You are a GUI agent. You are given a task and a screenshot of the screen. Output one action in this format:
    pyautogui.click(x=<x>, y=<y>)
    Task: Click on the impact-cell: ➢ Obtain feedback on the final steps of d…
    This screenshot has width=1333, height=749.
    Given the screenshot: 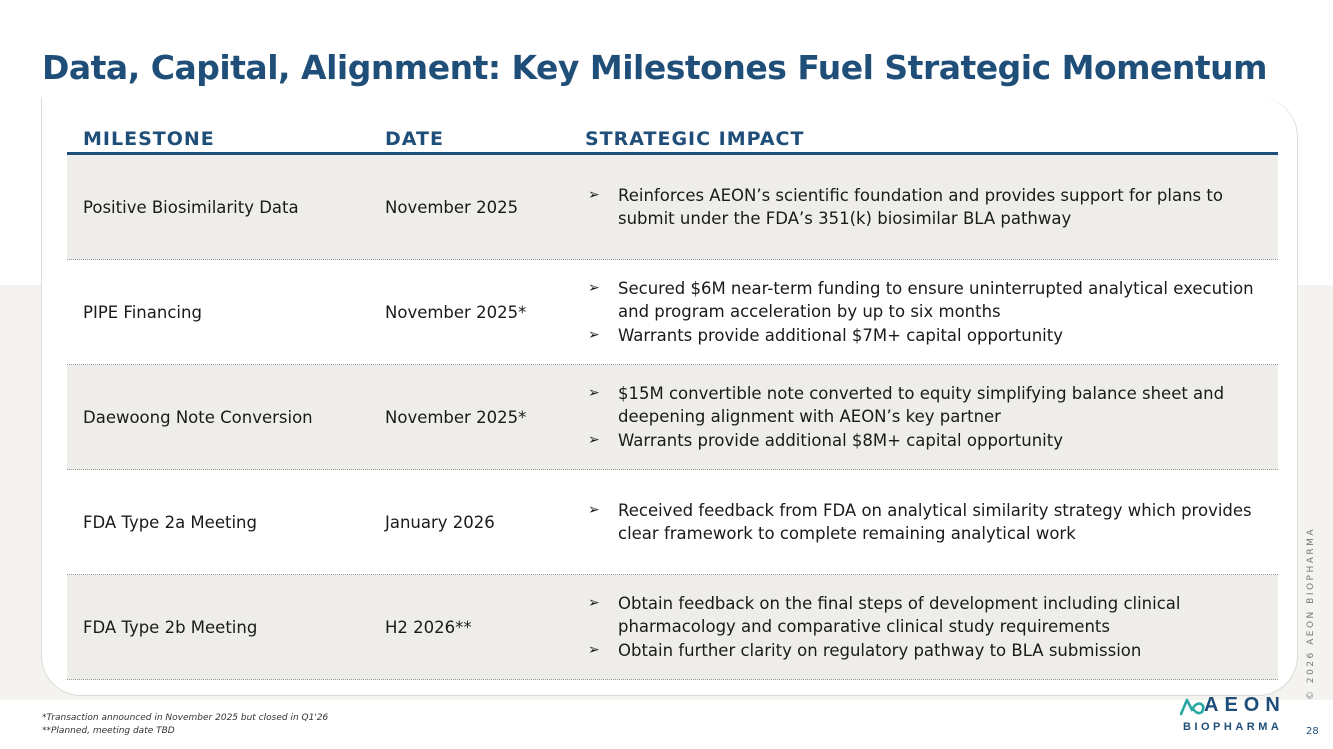 What is the action you would take?
    pyautogui.click(x=924, y=627)
    